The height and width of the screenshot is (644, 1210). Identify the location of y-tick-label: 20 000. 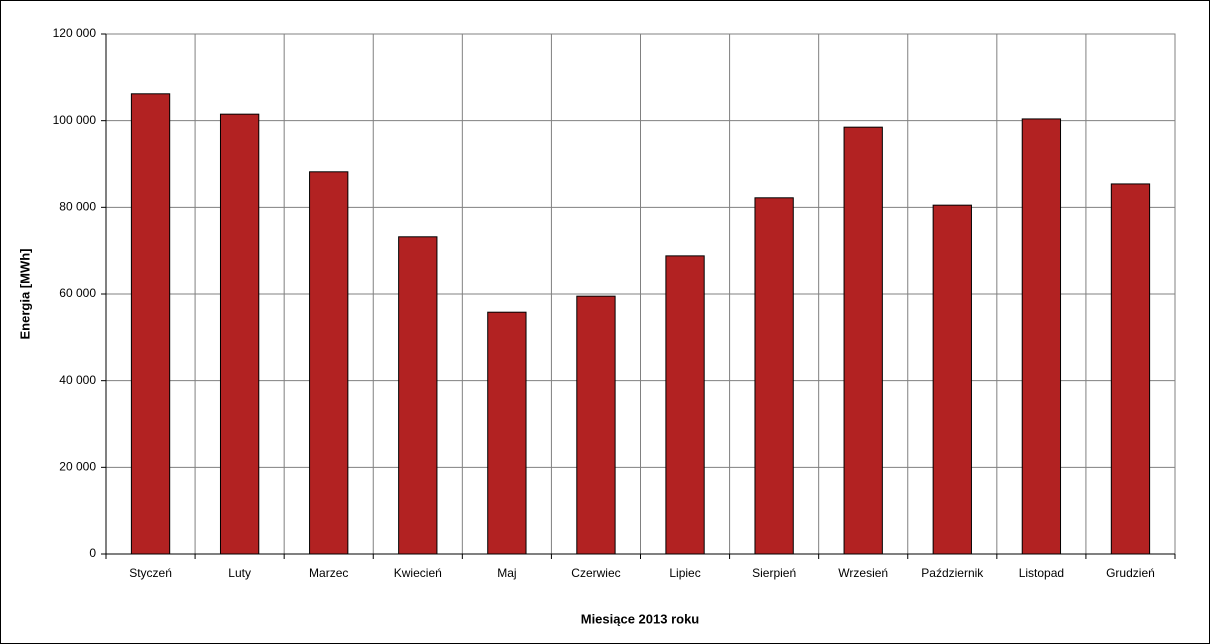
(77, 467).